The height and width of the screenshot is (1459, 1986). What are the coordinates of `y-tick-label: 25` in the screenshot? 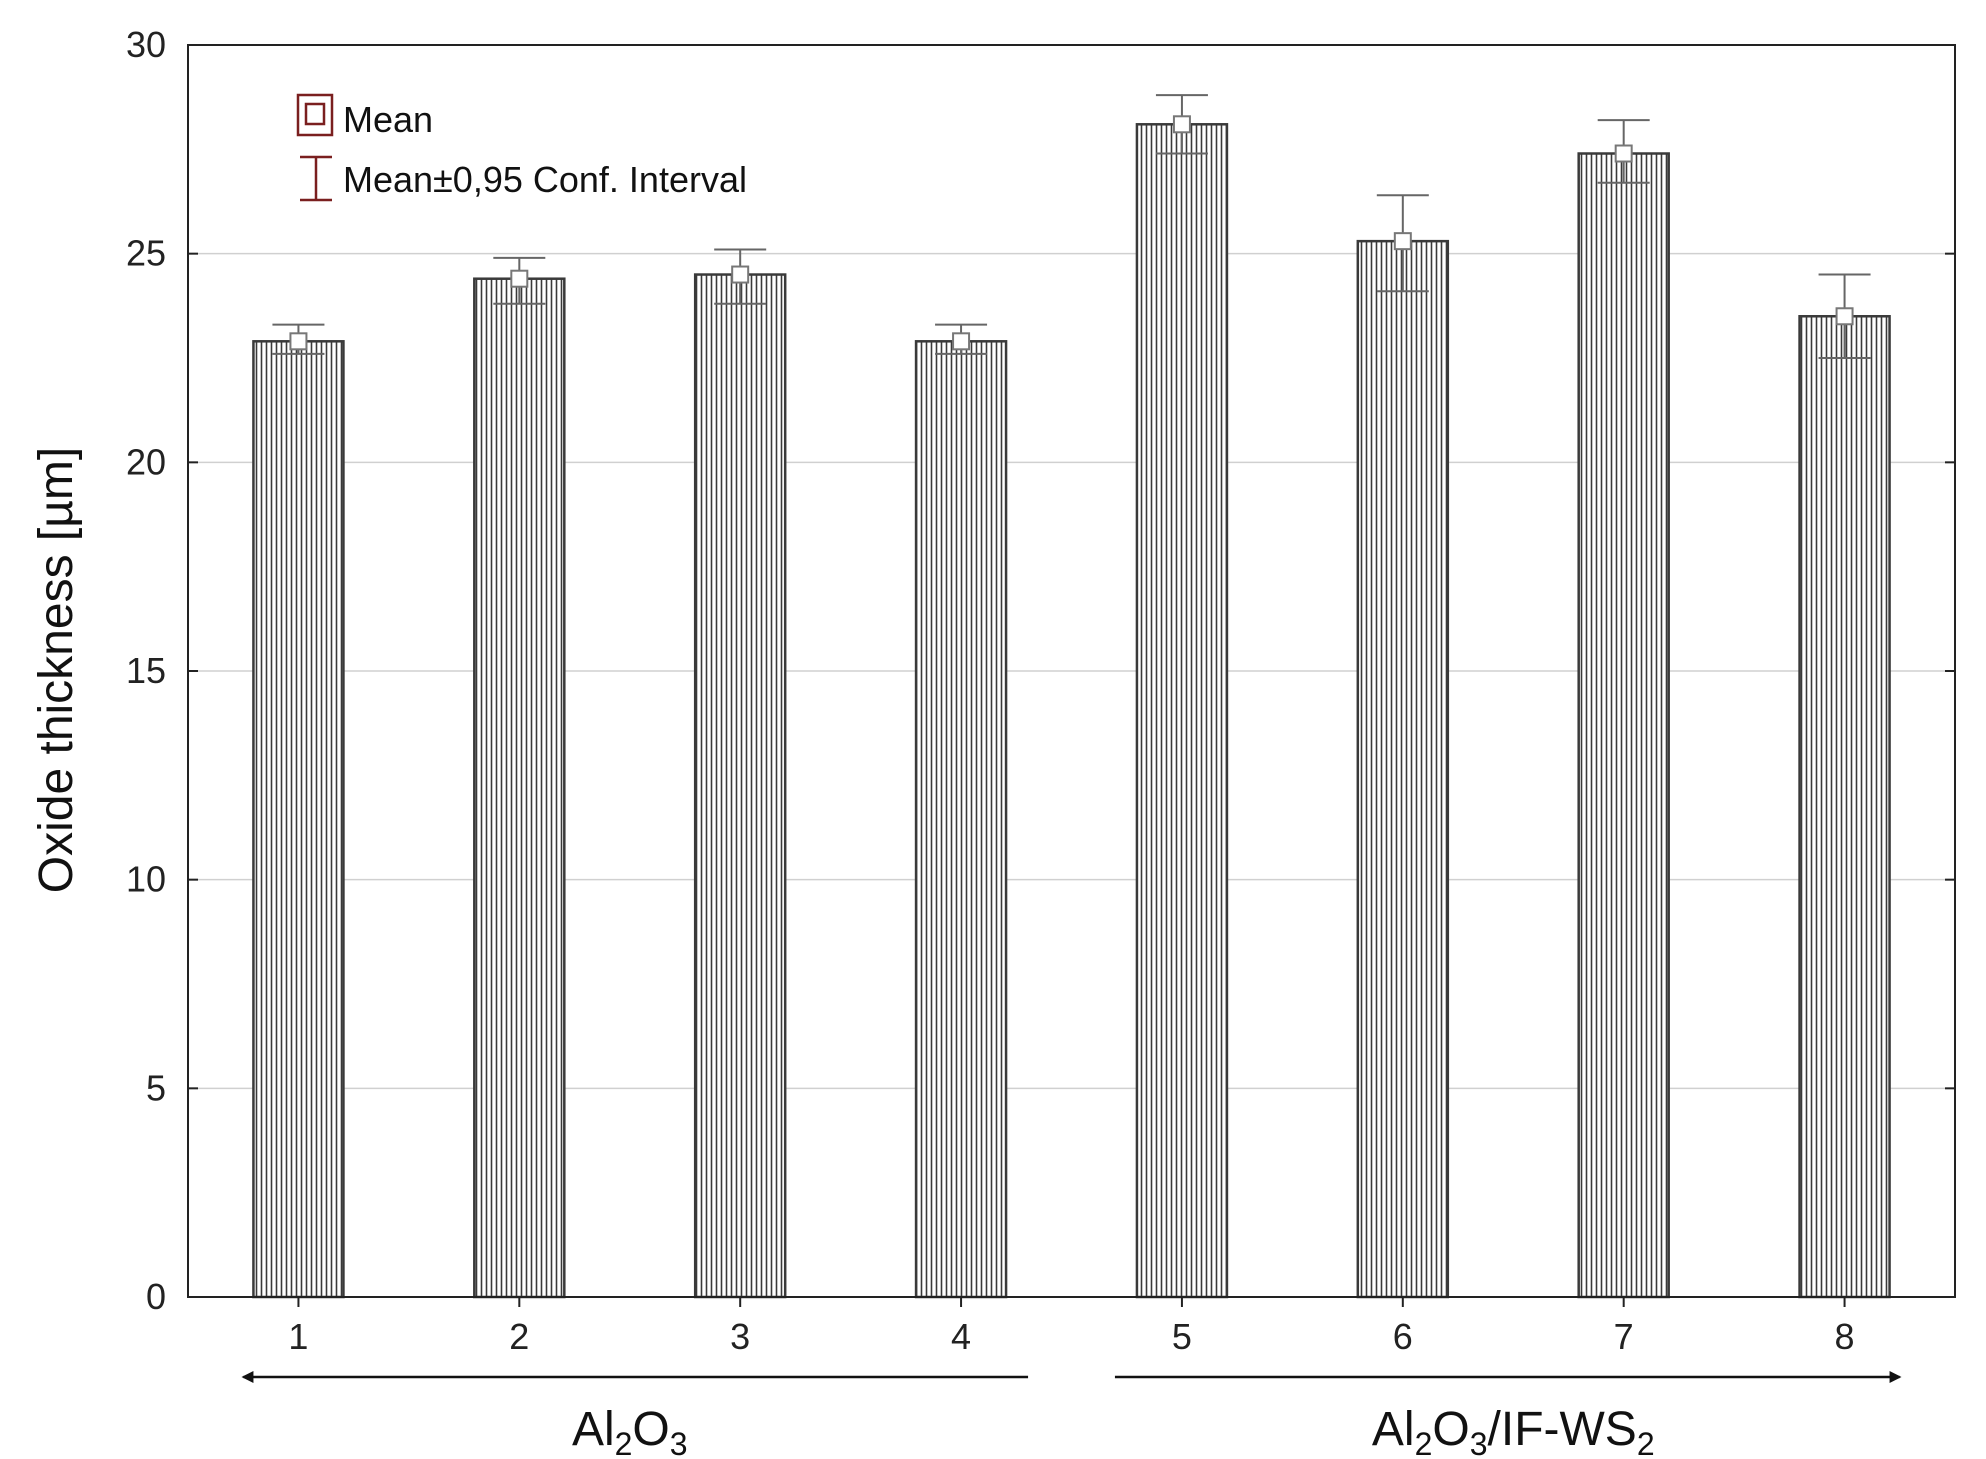 It's located at (146, 253).